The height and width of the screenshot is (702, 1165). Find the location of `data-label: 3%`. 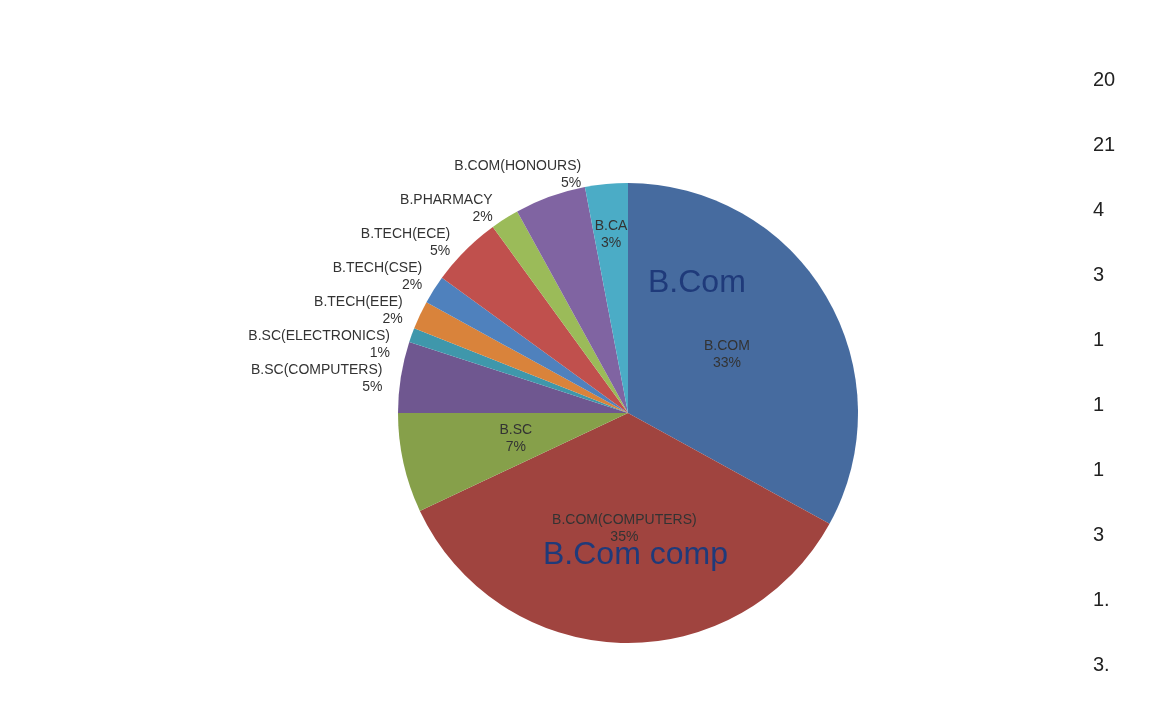

data-label: 3% is located at coordinates (611, 242).